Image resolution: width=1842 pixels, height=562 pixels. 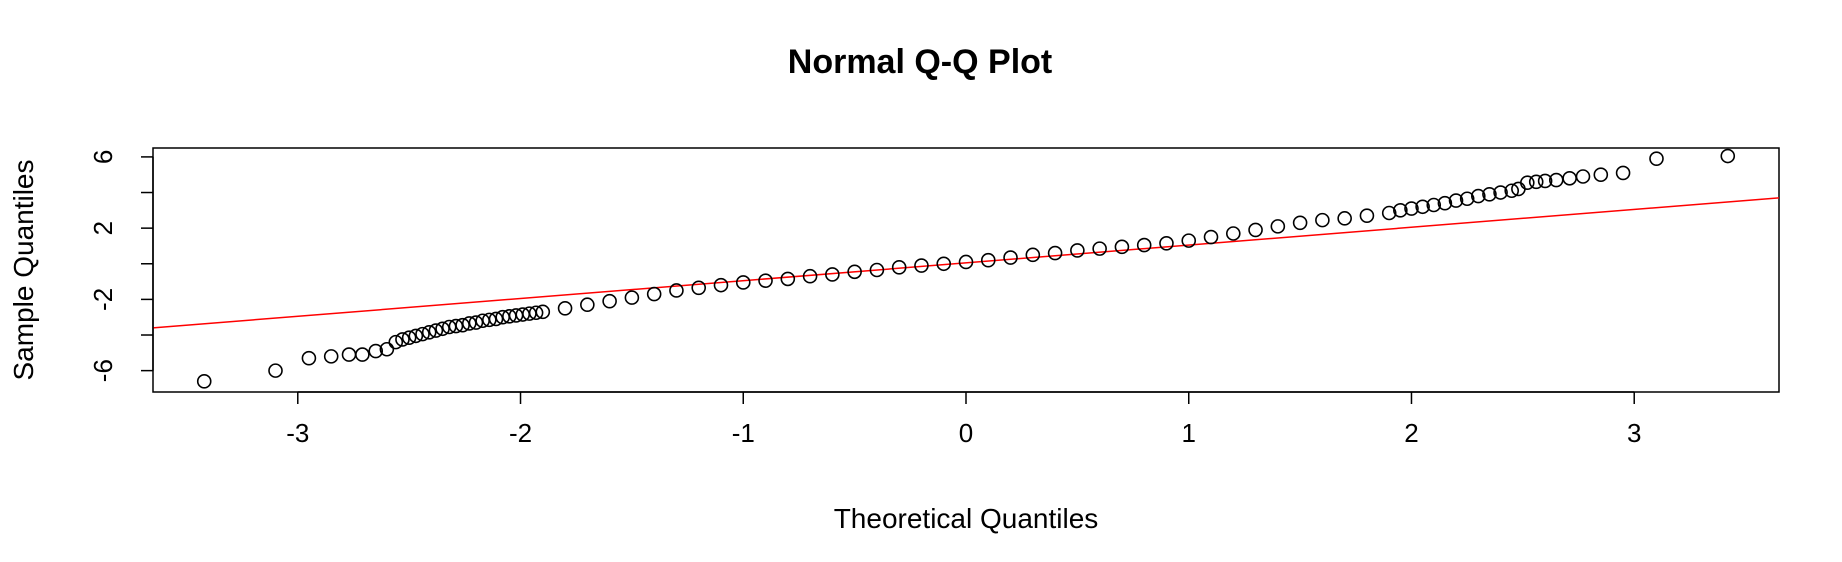 I want to click on x-tick-label: -3, so click(x=297, y=433).